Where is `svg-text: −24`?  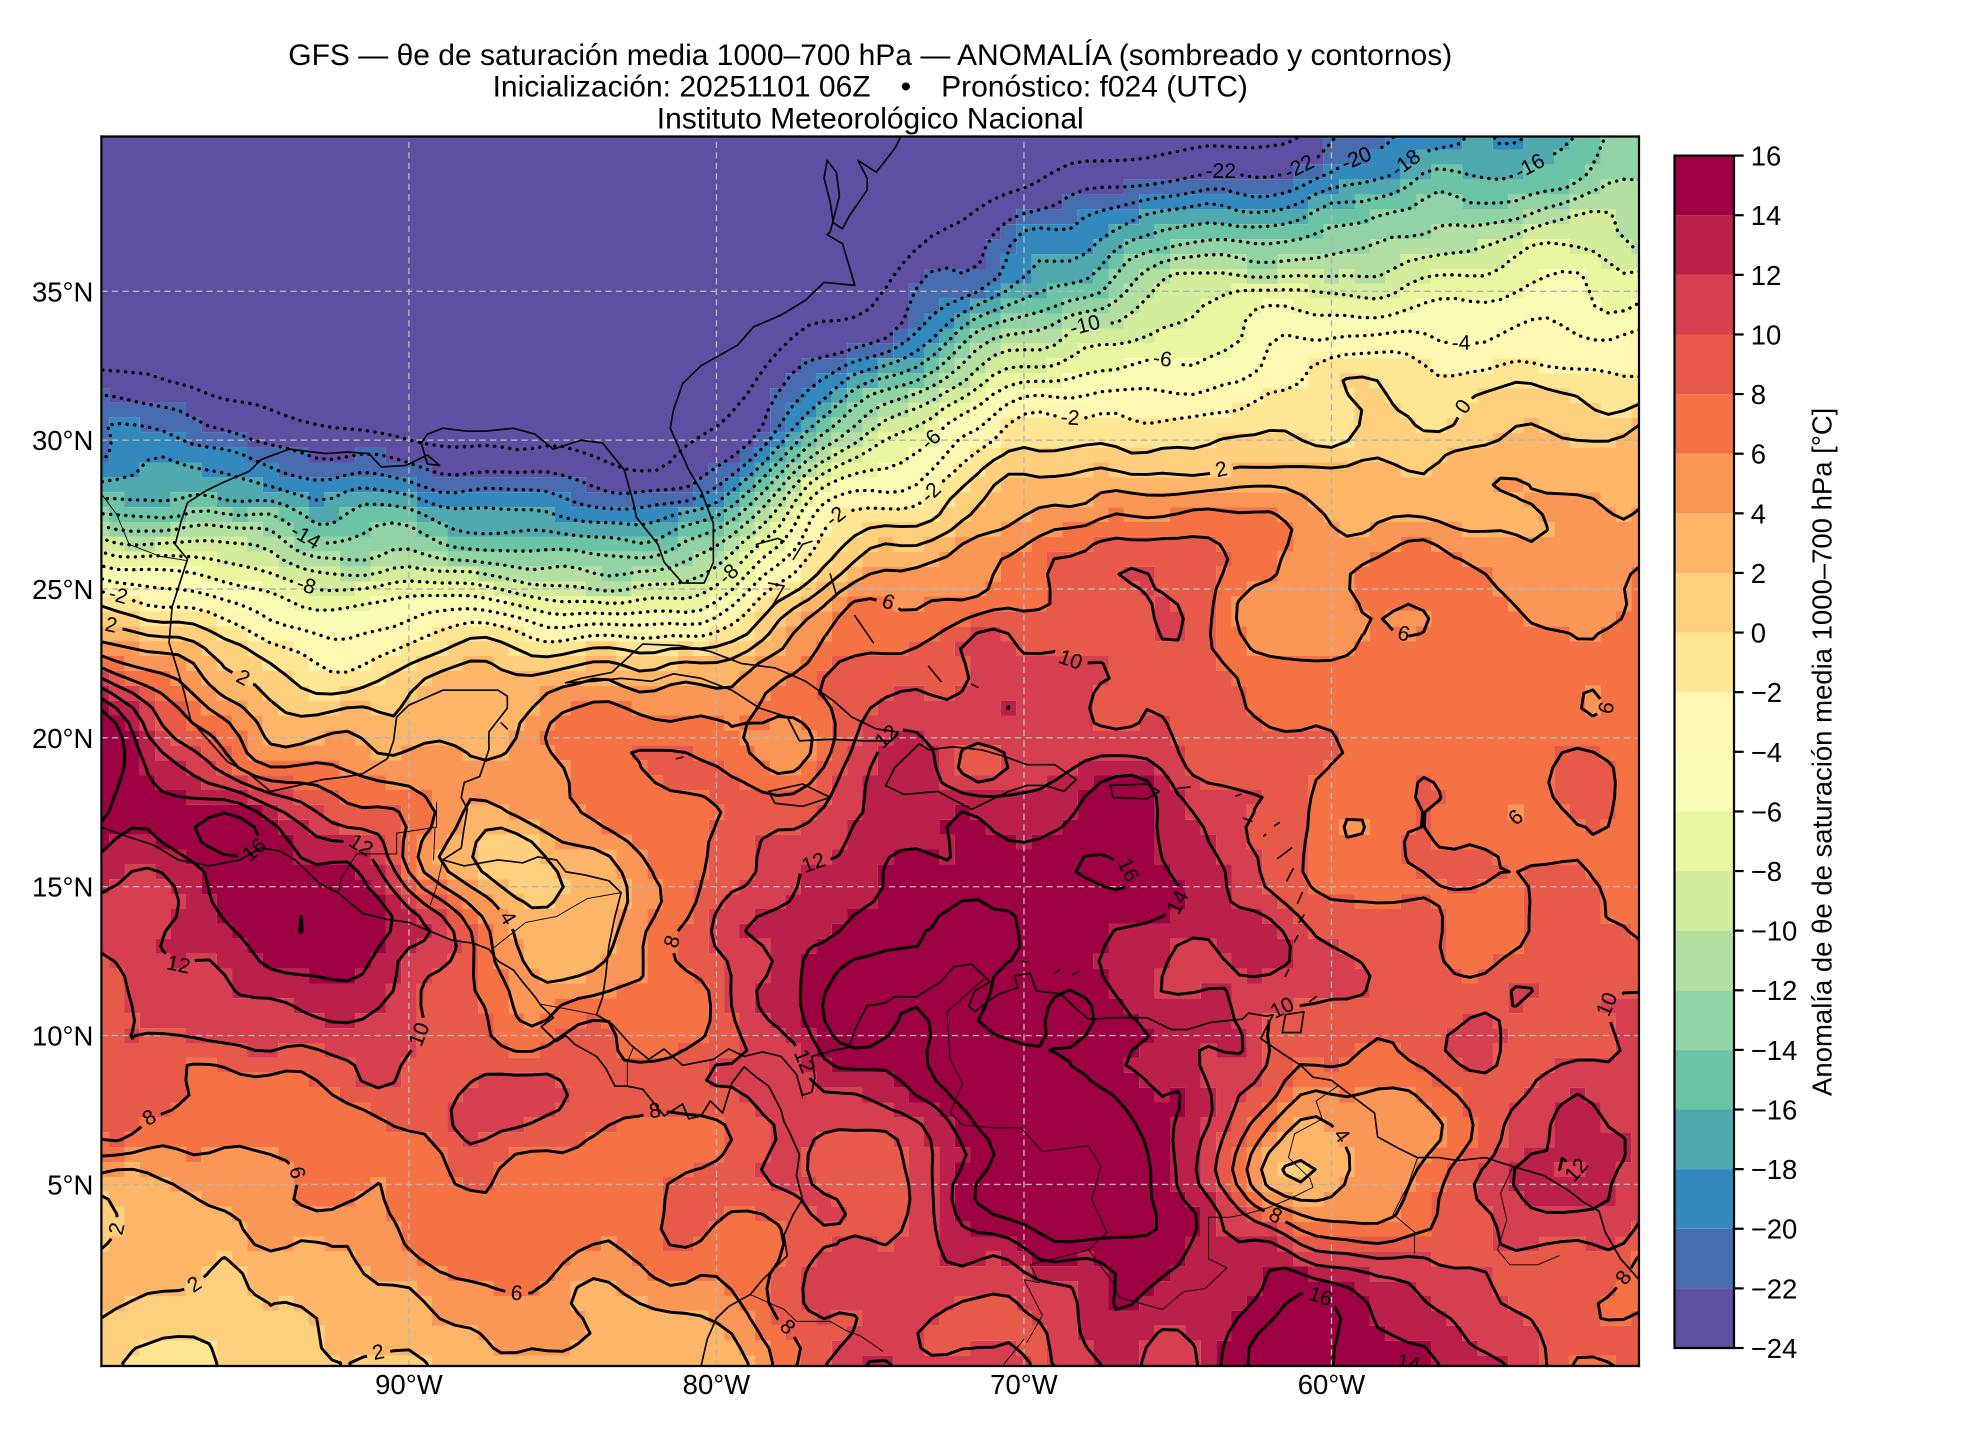 svg-text: −24 is located at coordinates (1774, 1348).